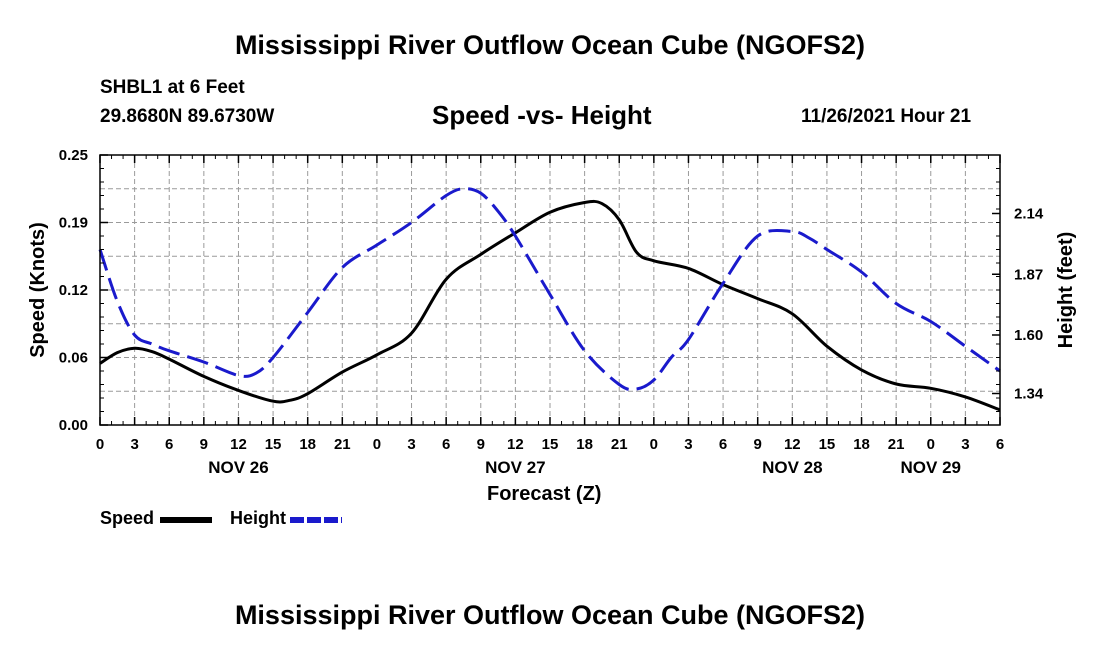 The height and width of the screenshot is (650, 1100). I want to click on y-right-tick-label: 2.14, so click(1029, 214).